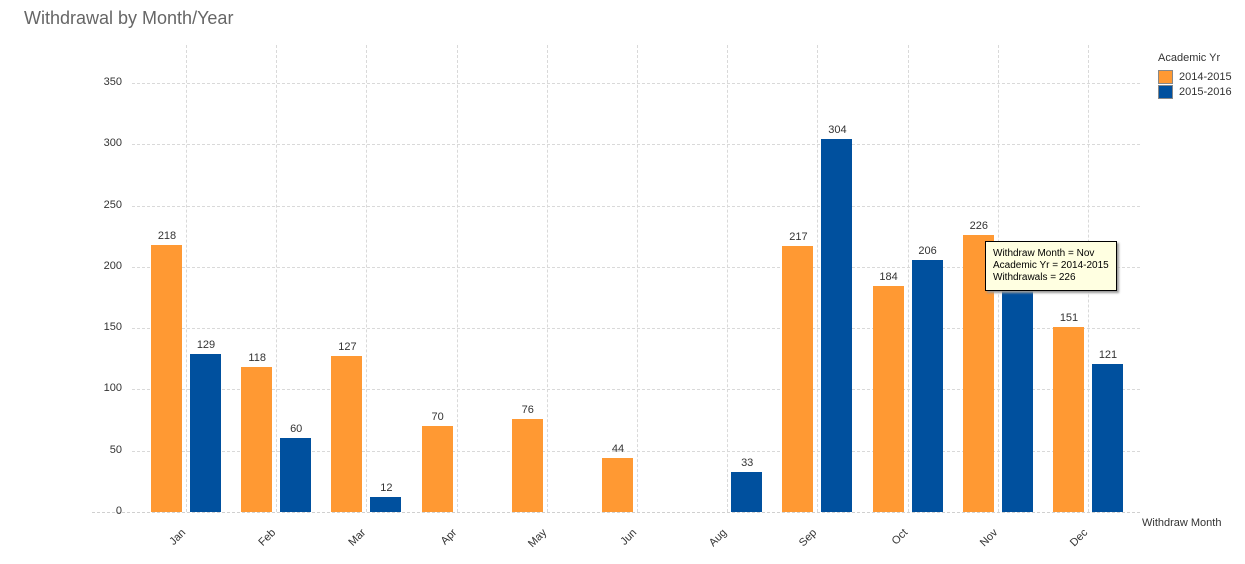 The height and width of the screenshot is (564, 1245). I want to click on bar-dec-2014-2015, so click(1068, 419).